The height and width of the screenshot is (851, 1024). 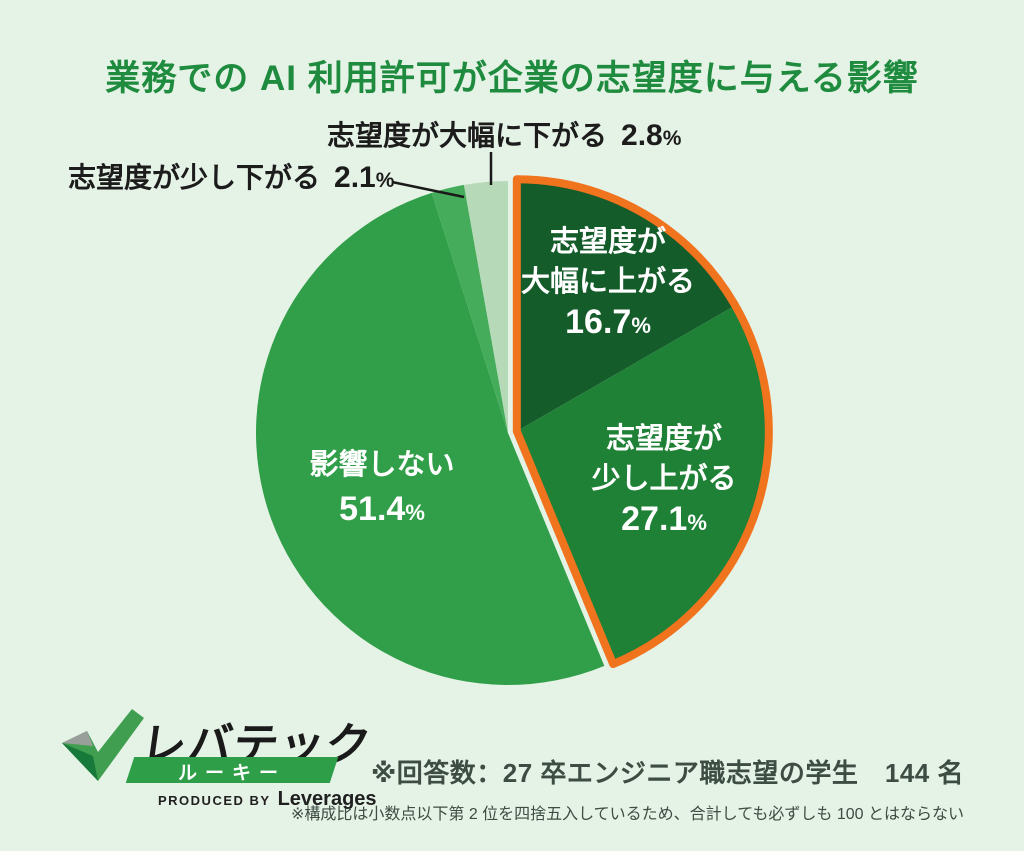 I want to click on slice-label-line: 少し上がる, so click(x=664, y=479).